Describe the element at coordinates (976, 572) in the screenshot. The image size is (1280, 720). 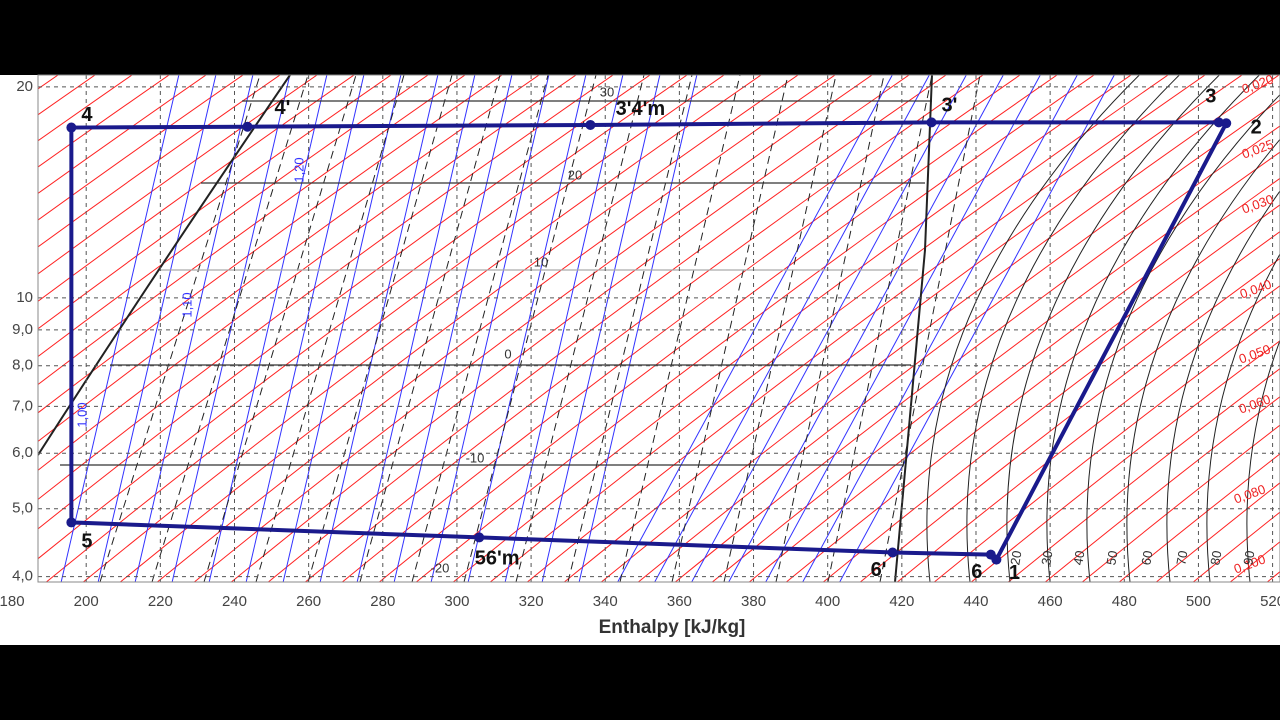
I see `point-label: 6` at that location.